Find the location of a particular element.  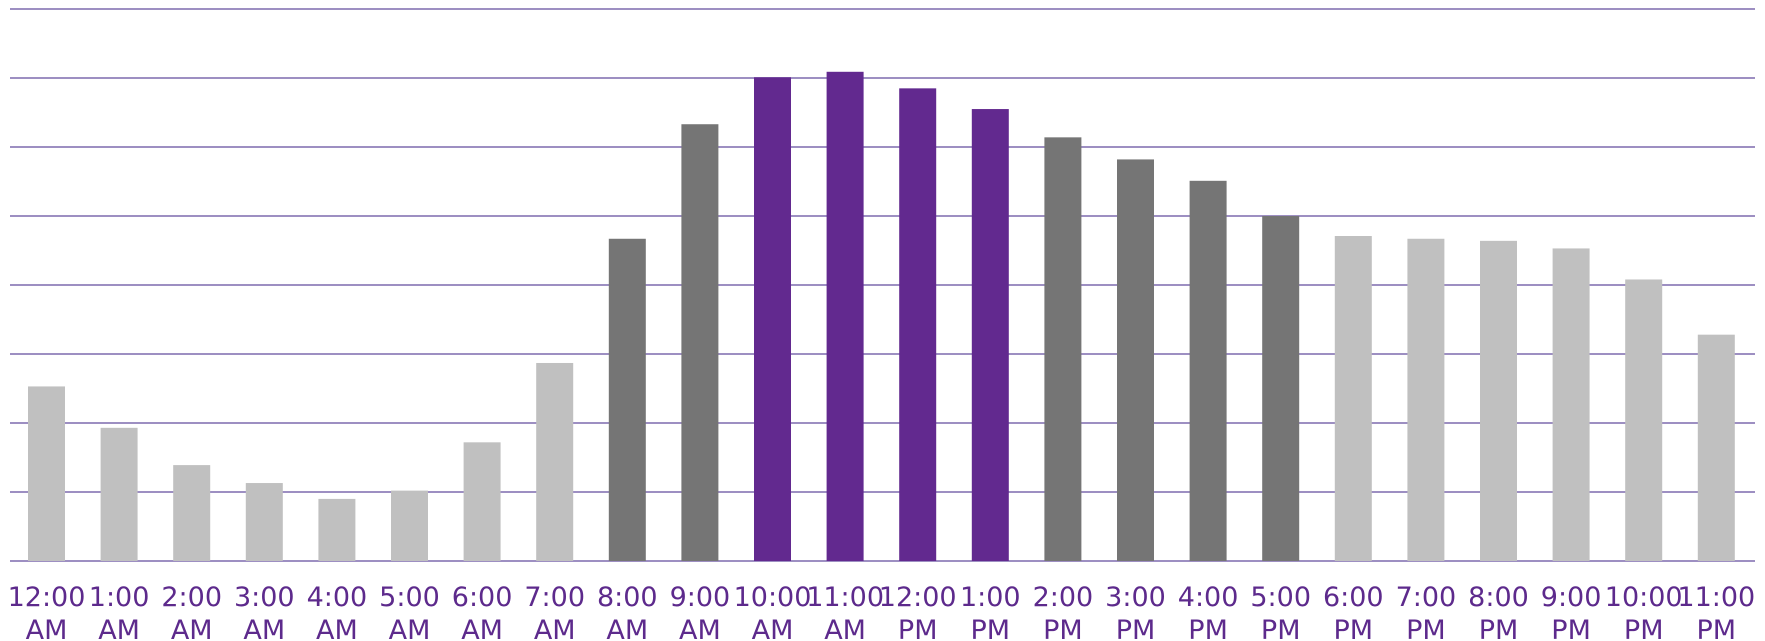

bar-1-00-pm is located at coordinates (990, 335).